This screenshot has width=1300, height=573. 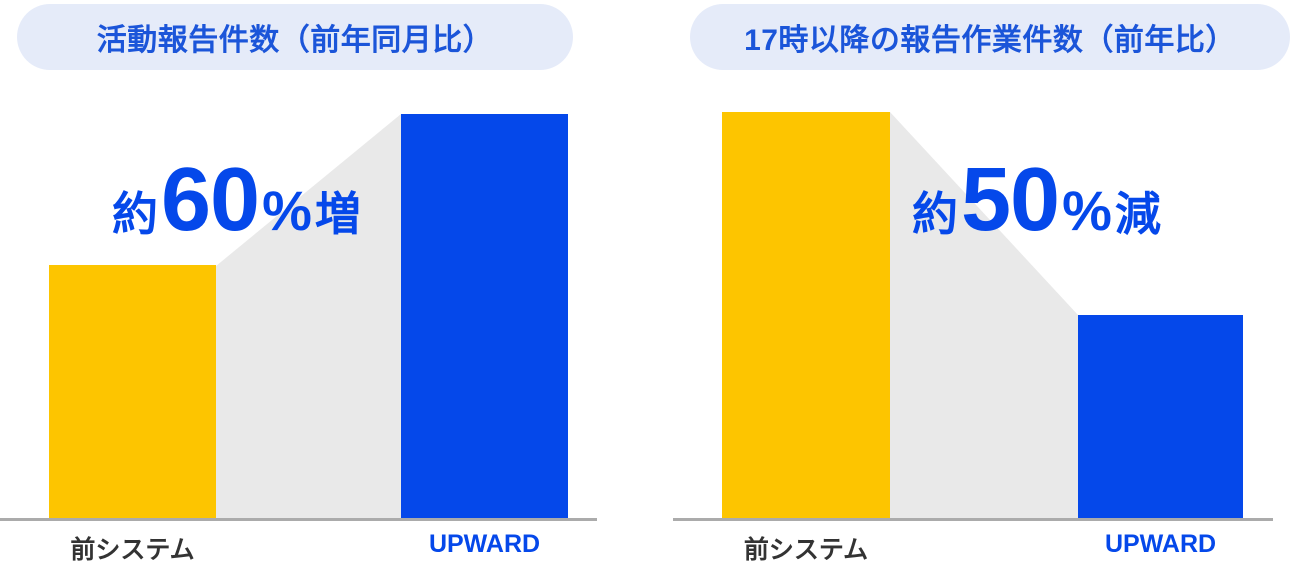 I want to click on annotation-decrease: 約 50 % 減, so click(x=1036, y=200).